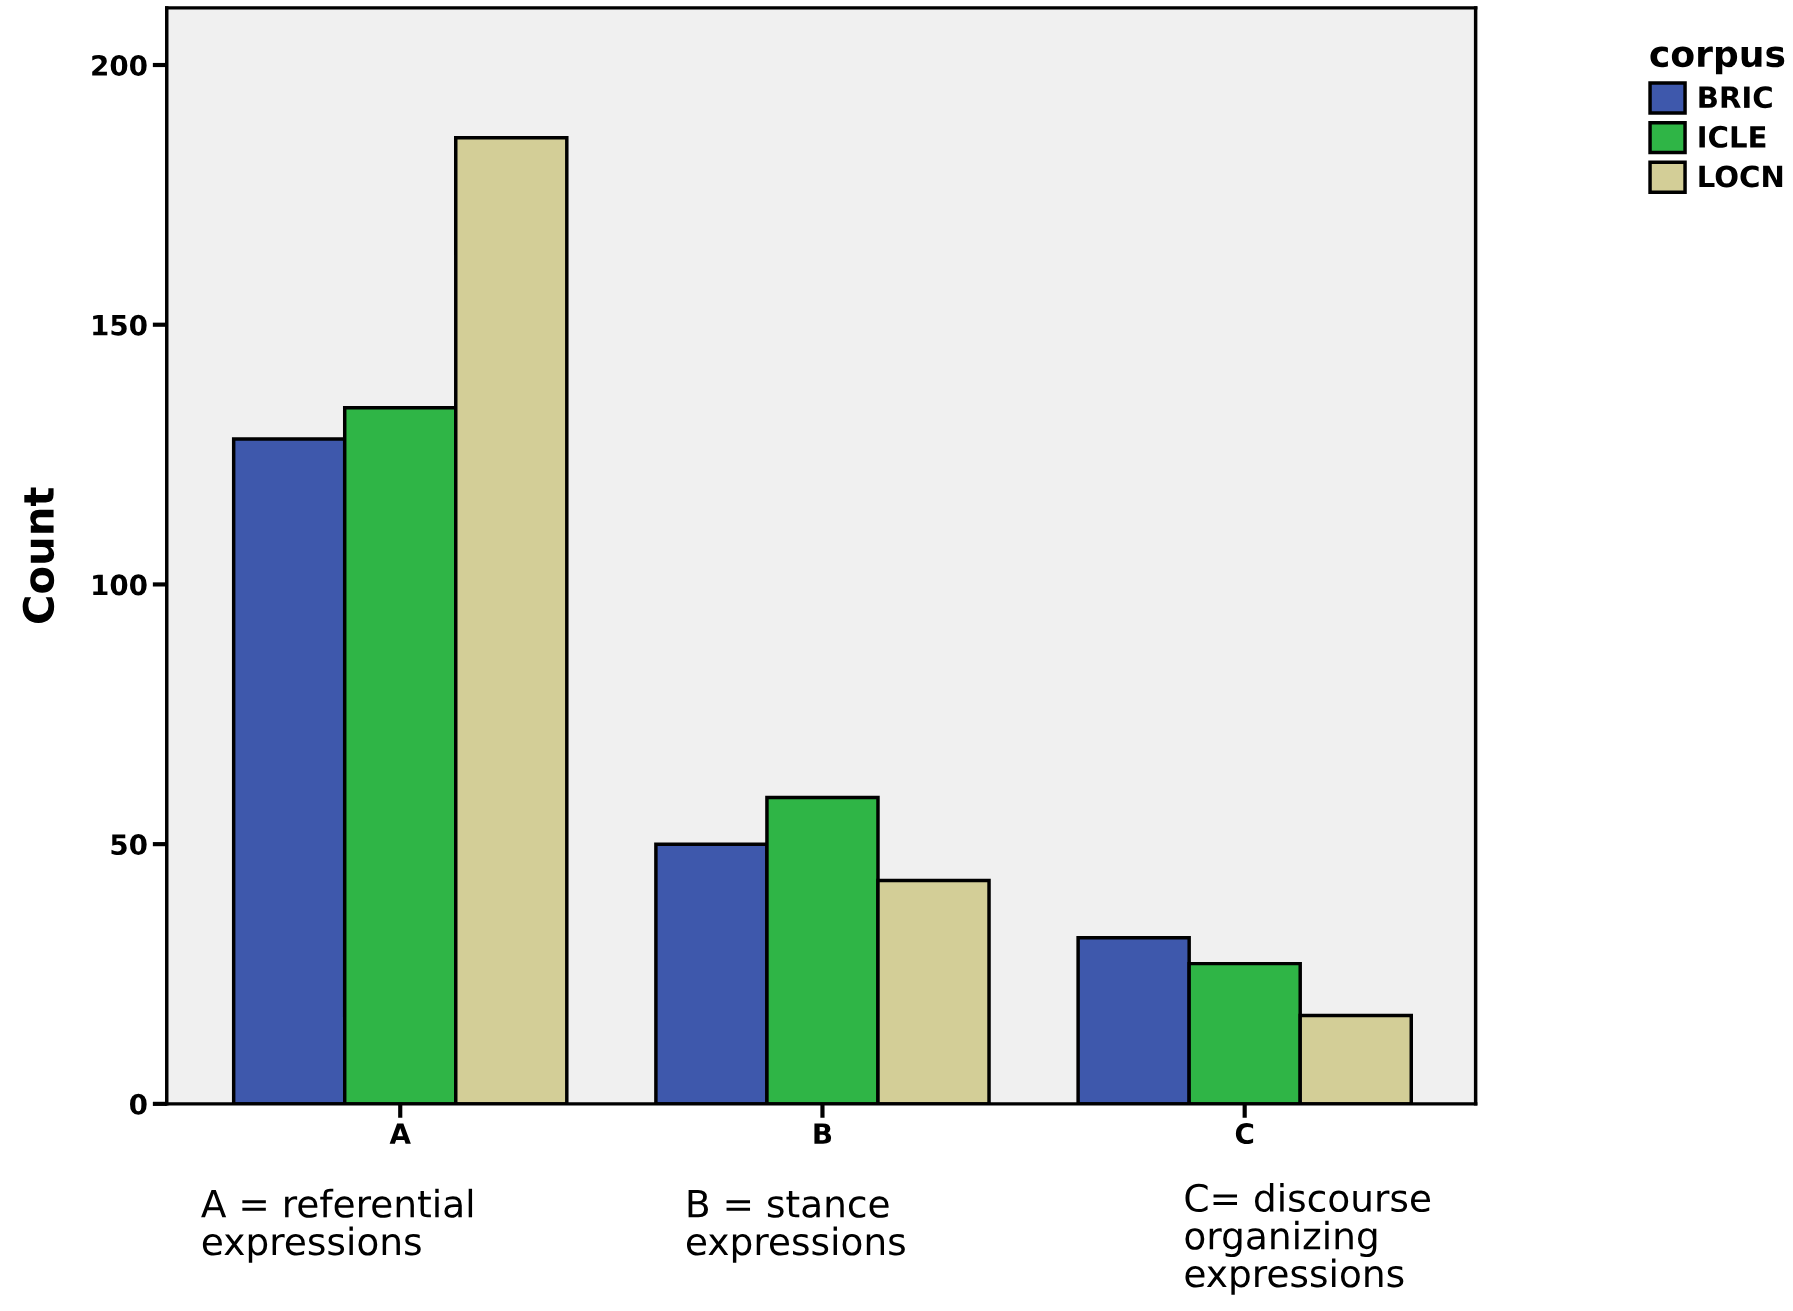  What do you see at coordinates (38, 555) in the screenshot?
I see `y-axis-title: Count` at bounding box center [38, 555].